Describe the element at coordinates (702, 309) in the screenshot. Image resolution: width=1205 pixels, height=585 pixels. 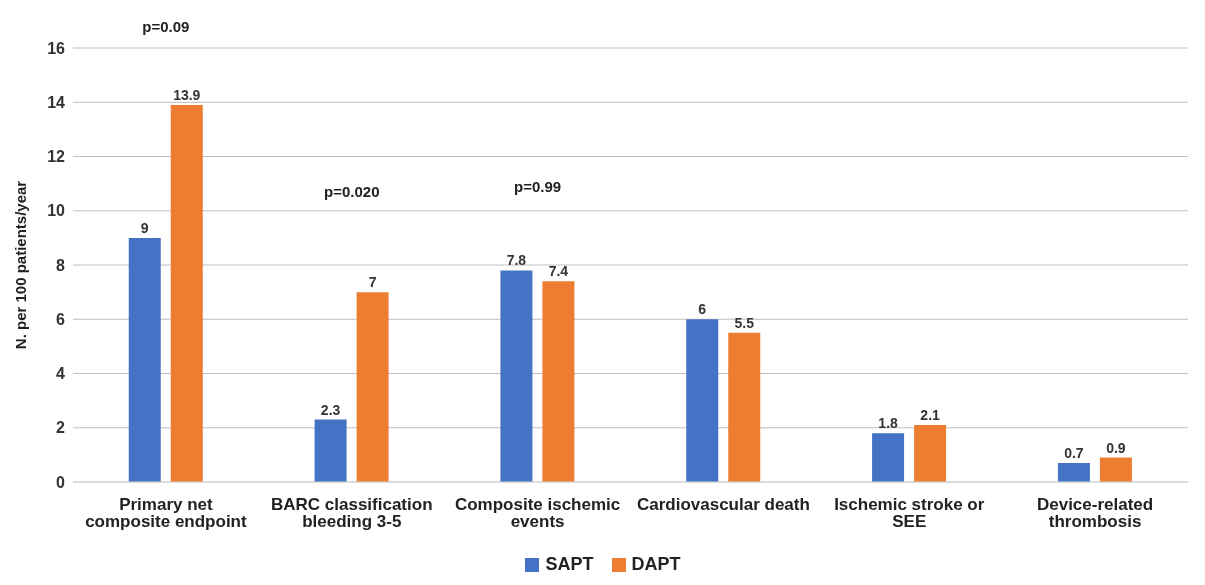
I see `data-label: 6` at that location.